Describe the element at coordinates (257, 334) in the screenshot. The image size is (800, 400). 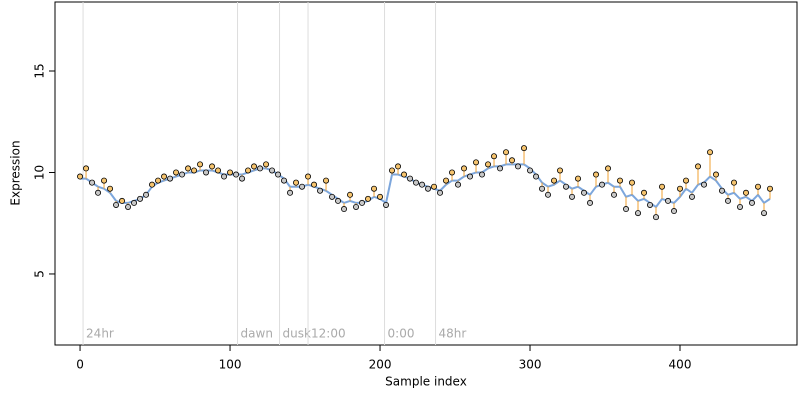
I see `event-label: dawn` at that location.